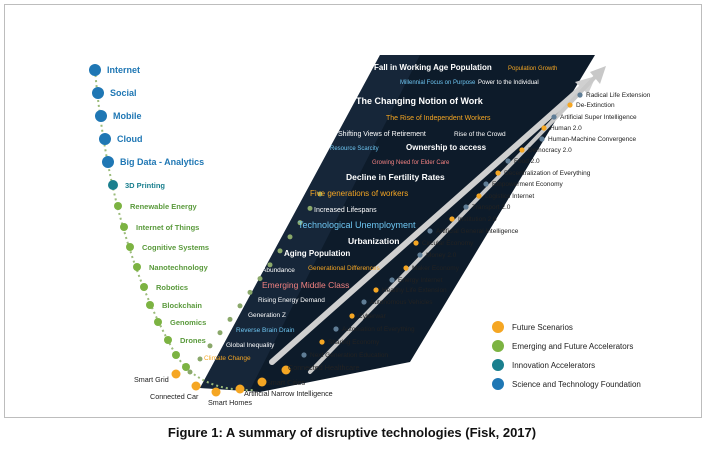 The width and height of the screenshot is (704, 453). Describe the element at coordinates (438, 83) in the screenshot. I see `trend-label: Millennial Focus on Purpose` at that location.